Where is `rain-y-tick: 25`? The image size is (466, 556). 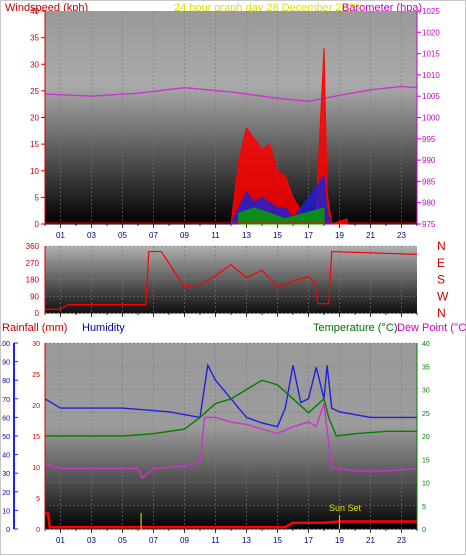 rain-y-tick: 25 is located at coordinates (36, 375).